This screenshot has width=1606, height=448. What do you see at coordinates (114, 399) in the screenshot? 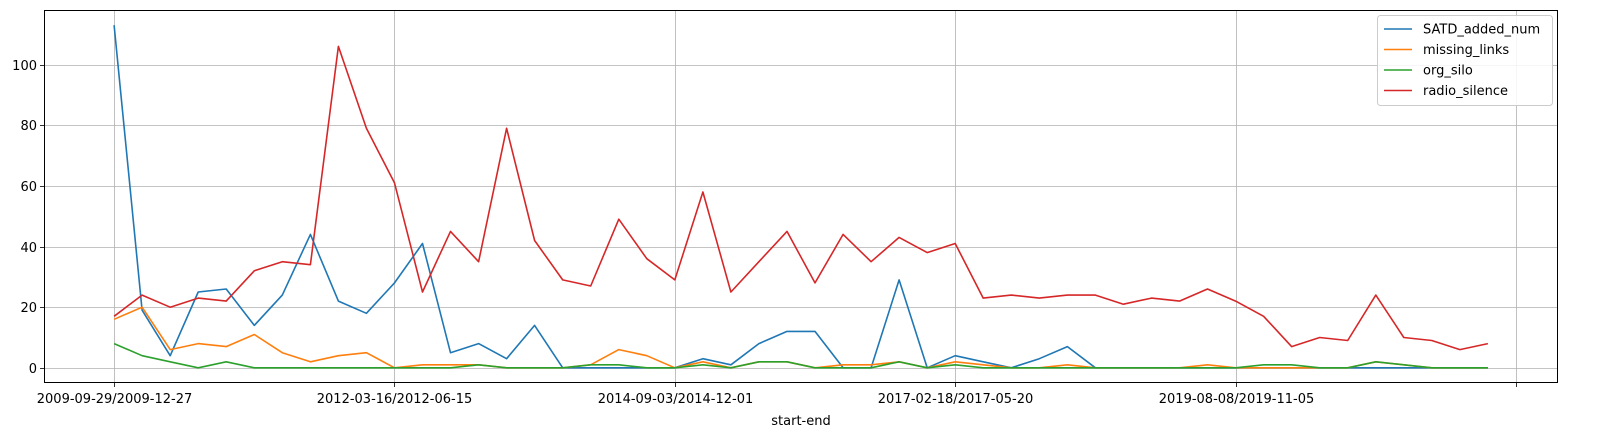
I see `x-tick-label: 2009-09-29/2009-12-27` at bounding box center [114, 399].